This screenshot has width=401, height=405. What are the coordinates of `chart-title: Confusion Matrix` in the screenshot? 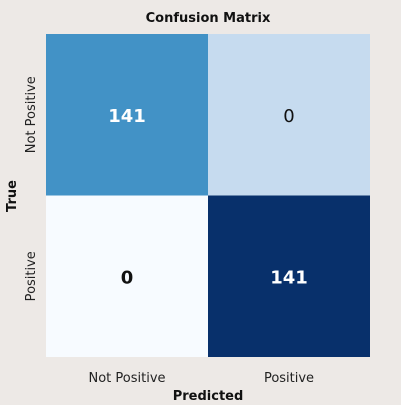 It's located at (208, 18).